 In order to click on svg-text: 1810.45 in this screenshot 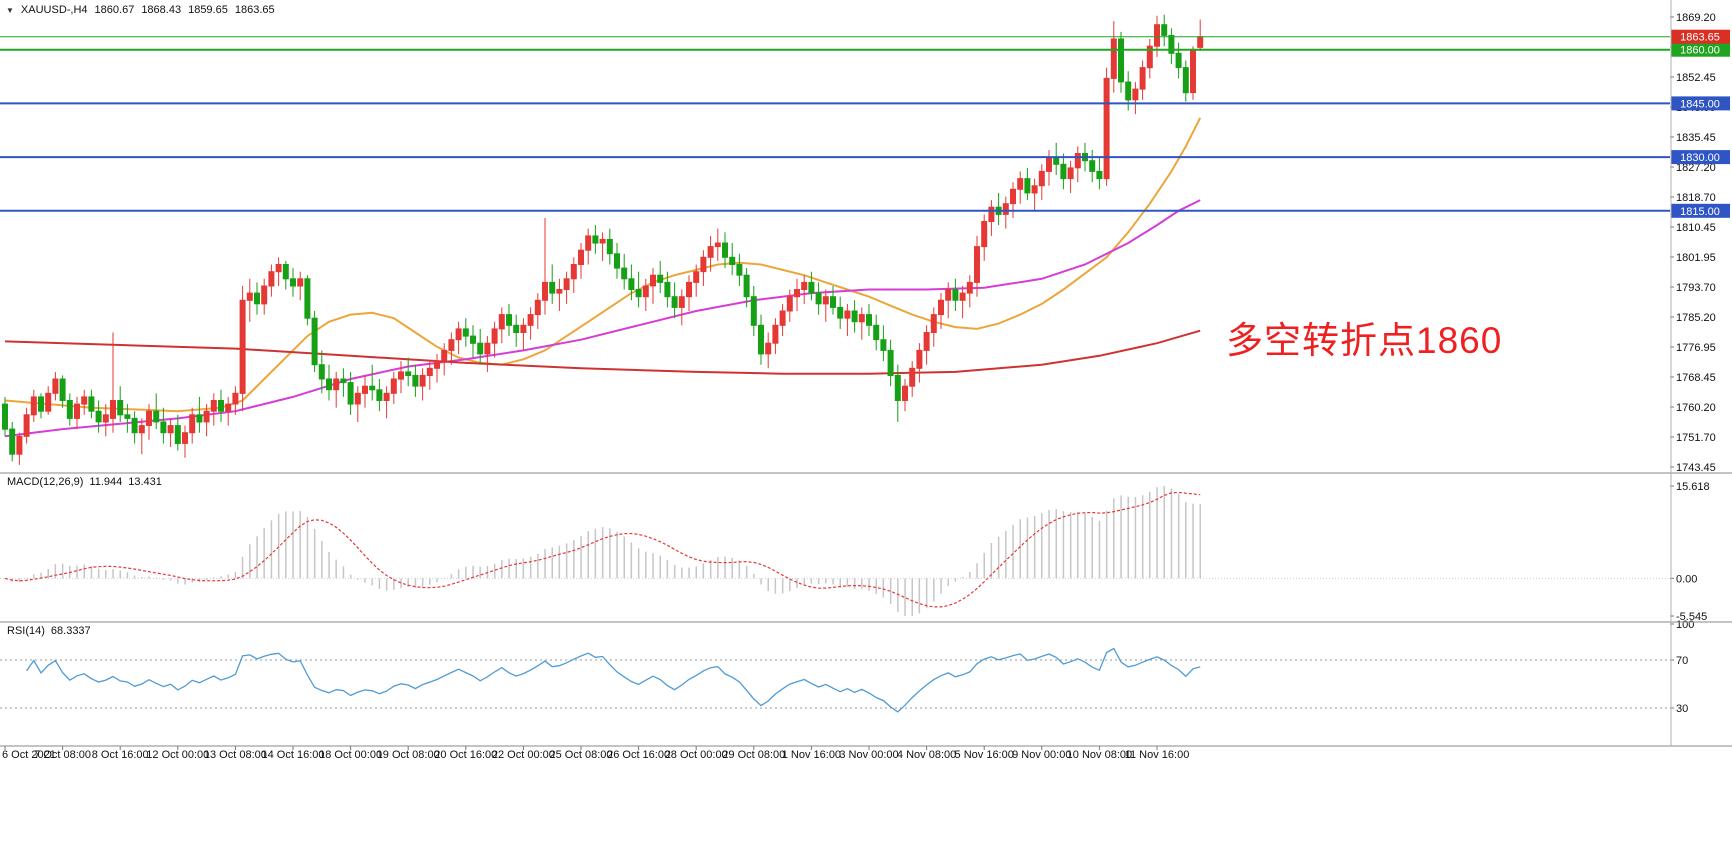, I will do `click(1696, 228)`.